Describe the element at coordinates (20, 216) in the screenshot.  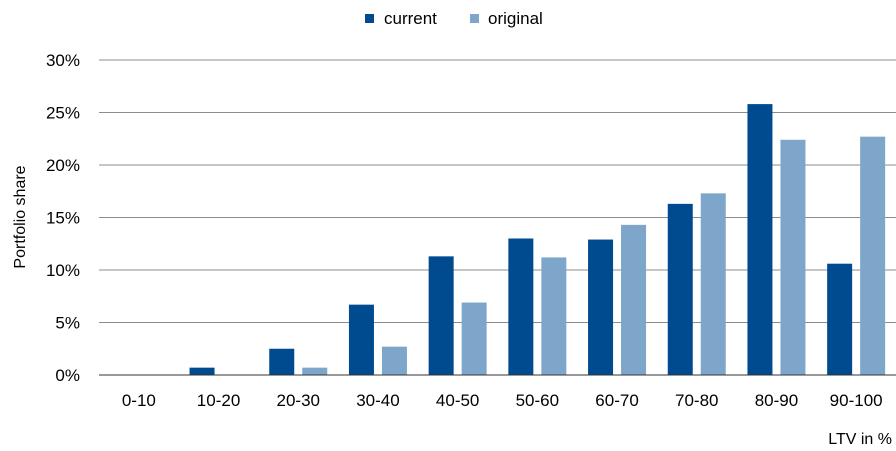
I see `y-axis-label: Portfolio share` at that location.